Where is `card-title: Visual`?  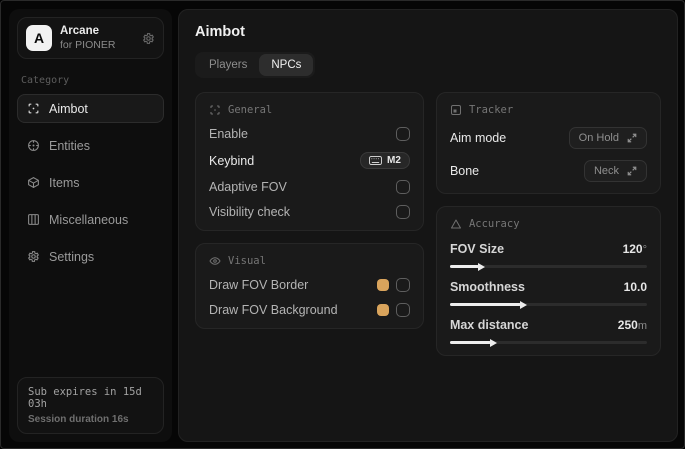
card-title: Visual is located at coordinates (247, 261).